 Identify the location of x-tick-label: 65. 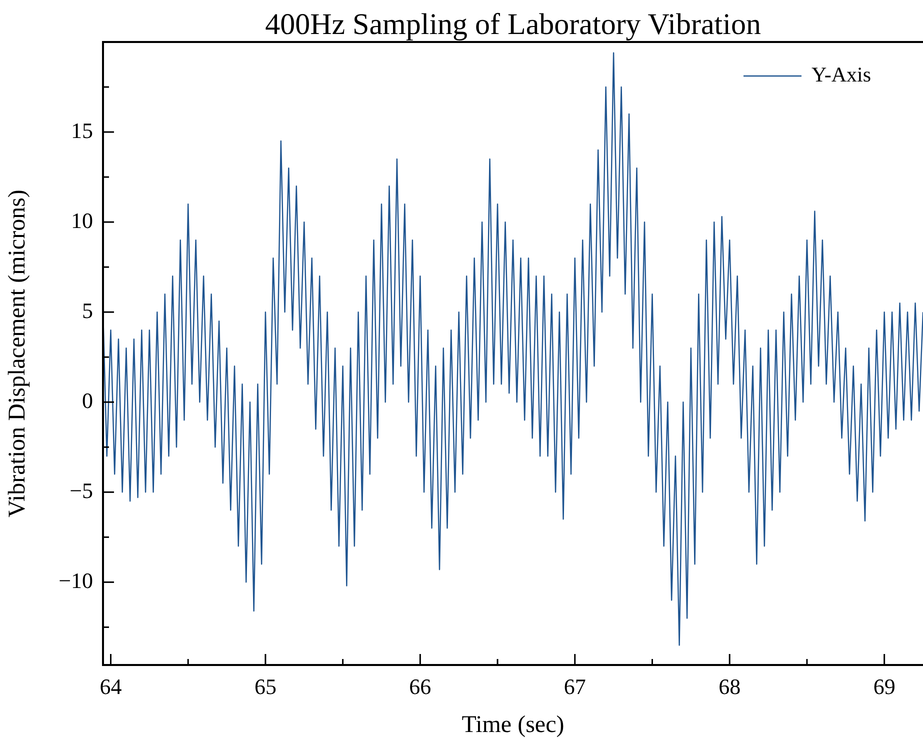
(265, 686).